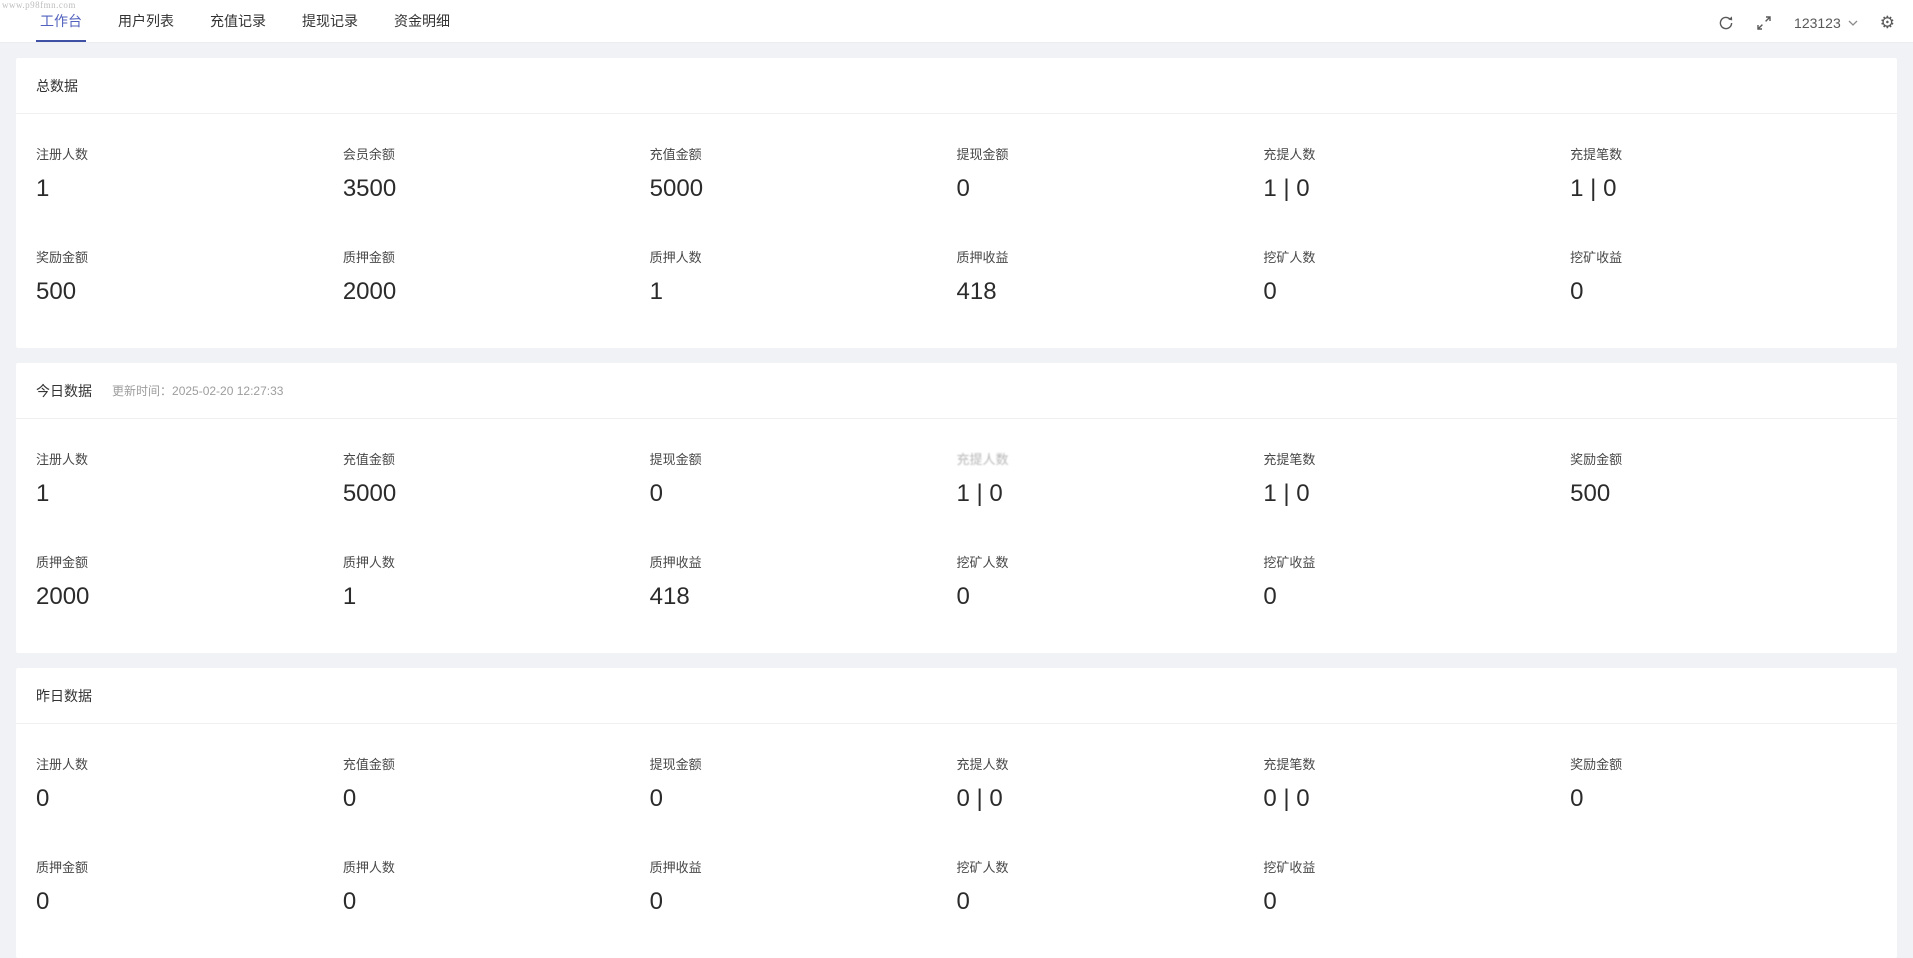  I want to click on stat-item: 质押人数 0, so click(368, 887).